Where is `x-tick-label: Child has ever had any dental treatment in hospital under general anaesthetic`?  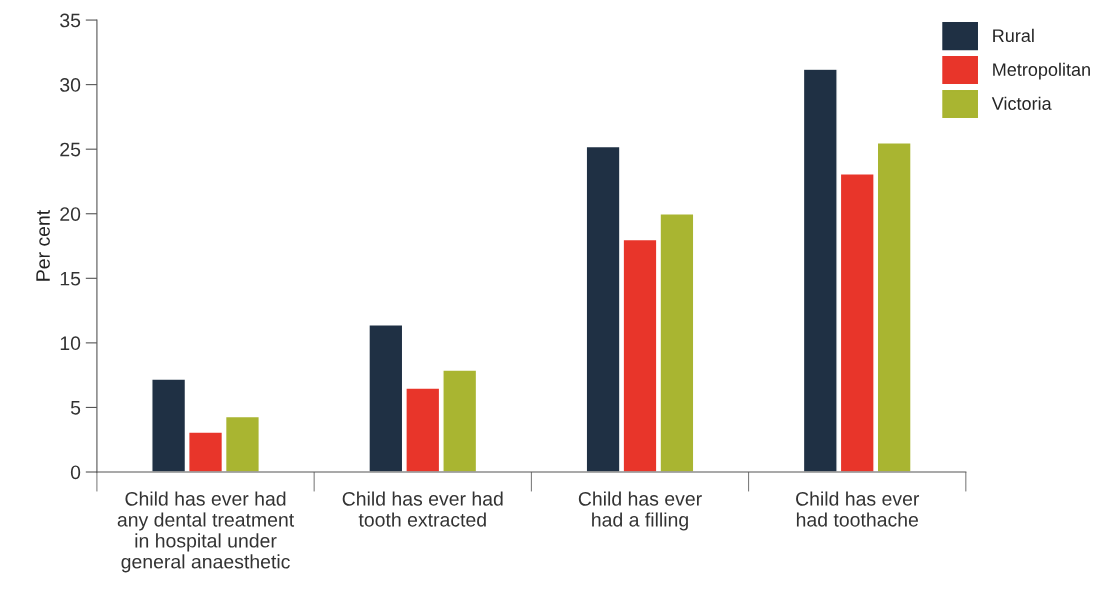
x-tick-label: Child has ever had any dental treatment in hospital under general anaesthetic is located at coordinates (206, 532).